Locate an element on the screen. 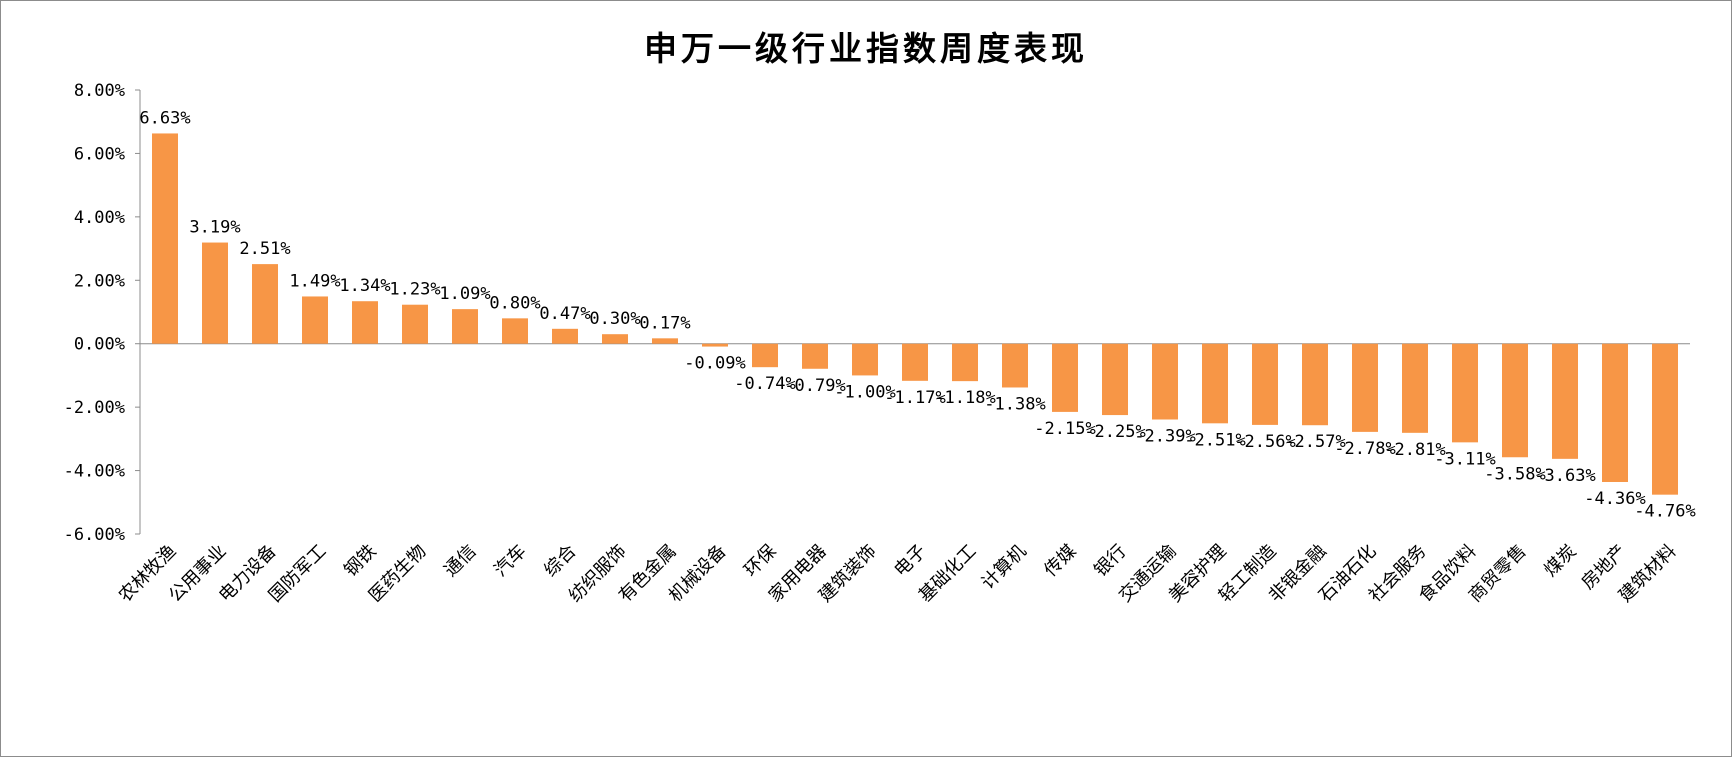 This screenshot has height=757, width=1732. category-label: 钢铁 is located at coordinates (360, 561).